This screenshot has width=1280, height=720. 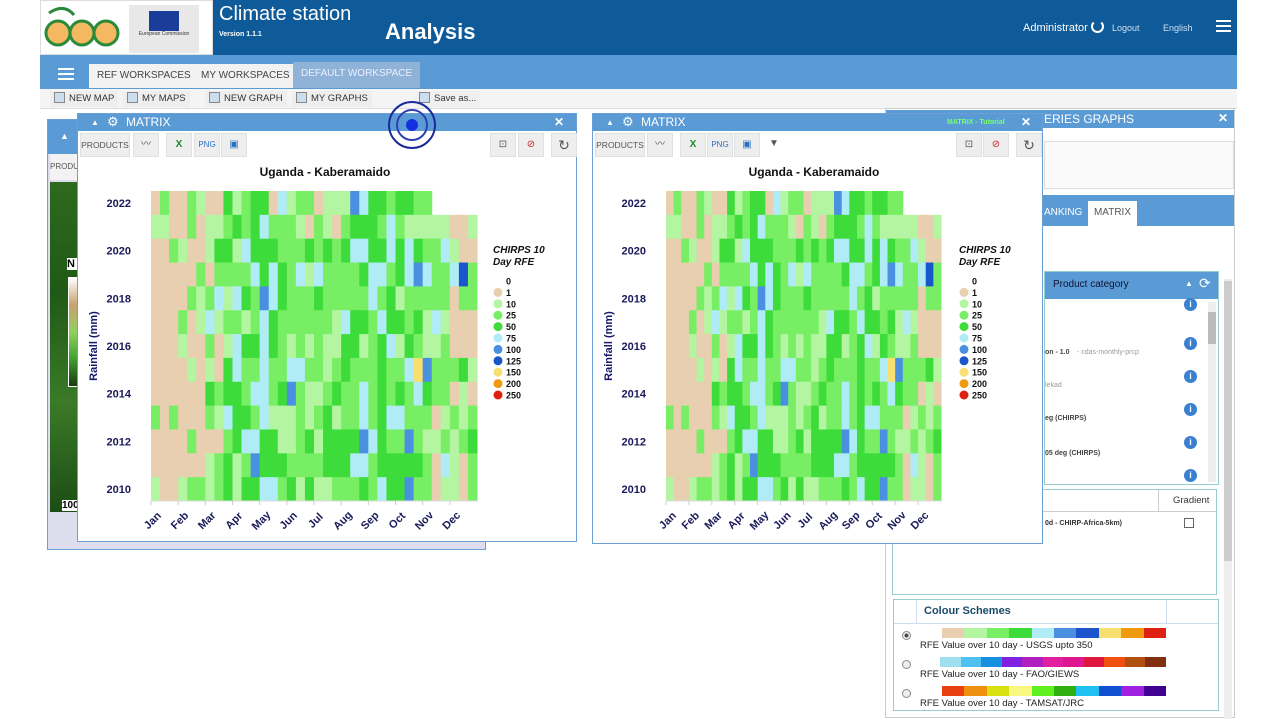 I want to click on map-canvas: N 100, so click(x=66, y=347).